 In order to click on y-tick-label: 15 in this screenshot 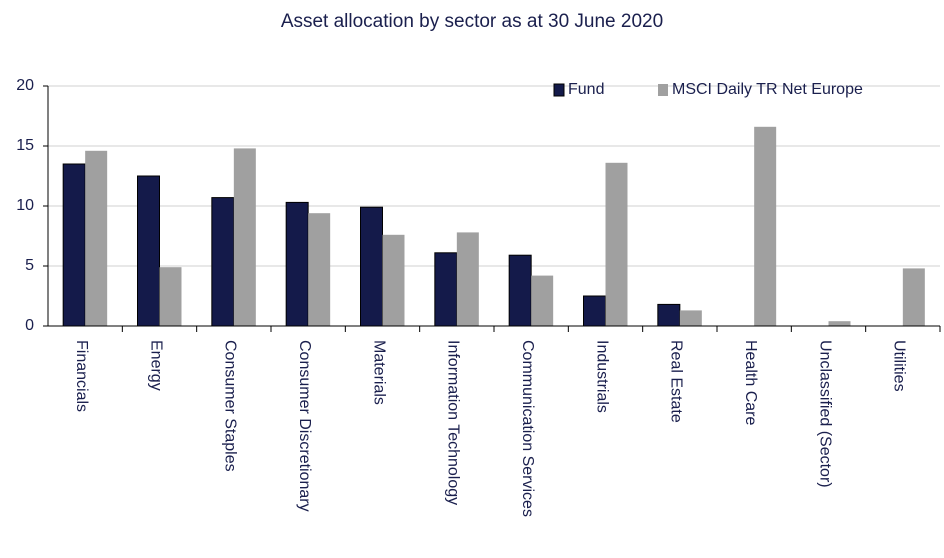, I will do `click(25, 145)`.